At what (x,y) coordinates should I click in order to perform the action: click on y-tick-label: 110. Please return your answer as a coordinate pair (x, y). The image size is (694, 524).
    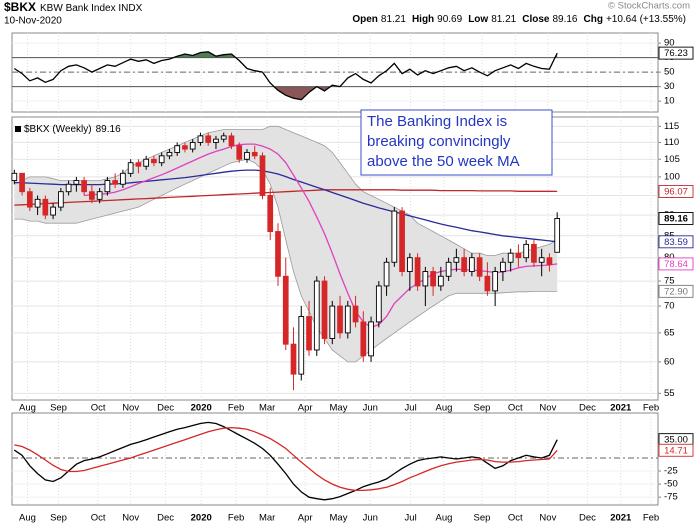
    Looking at the image, I should click on (671, 142).